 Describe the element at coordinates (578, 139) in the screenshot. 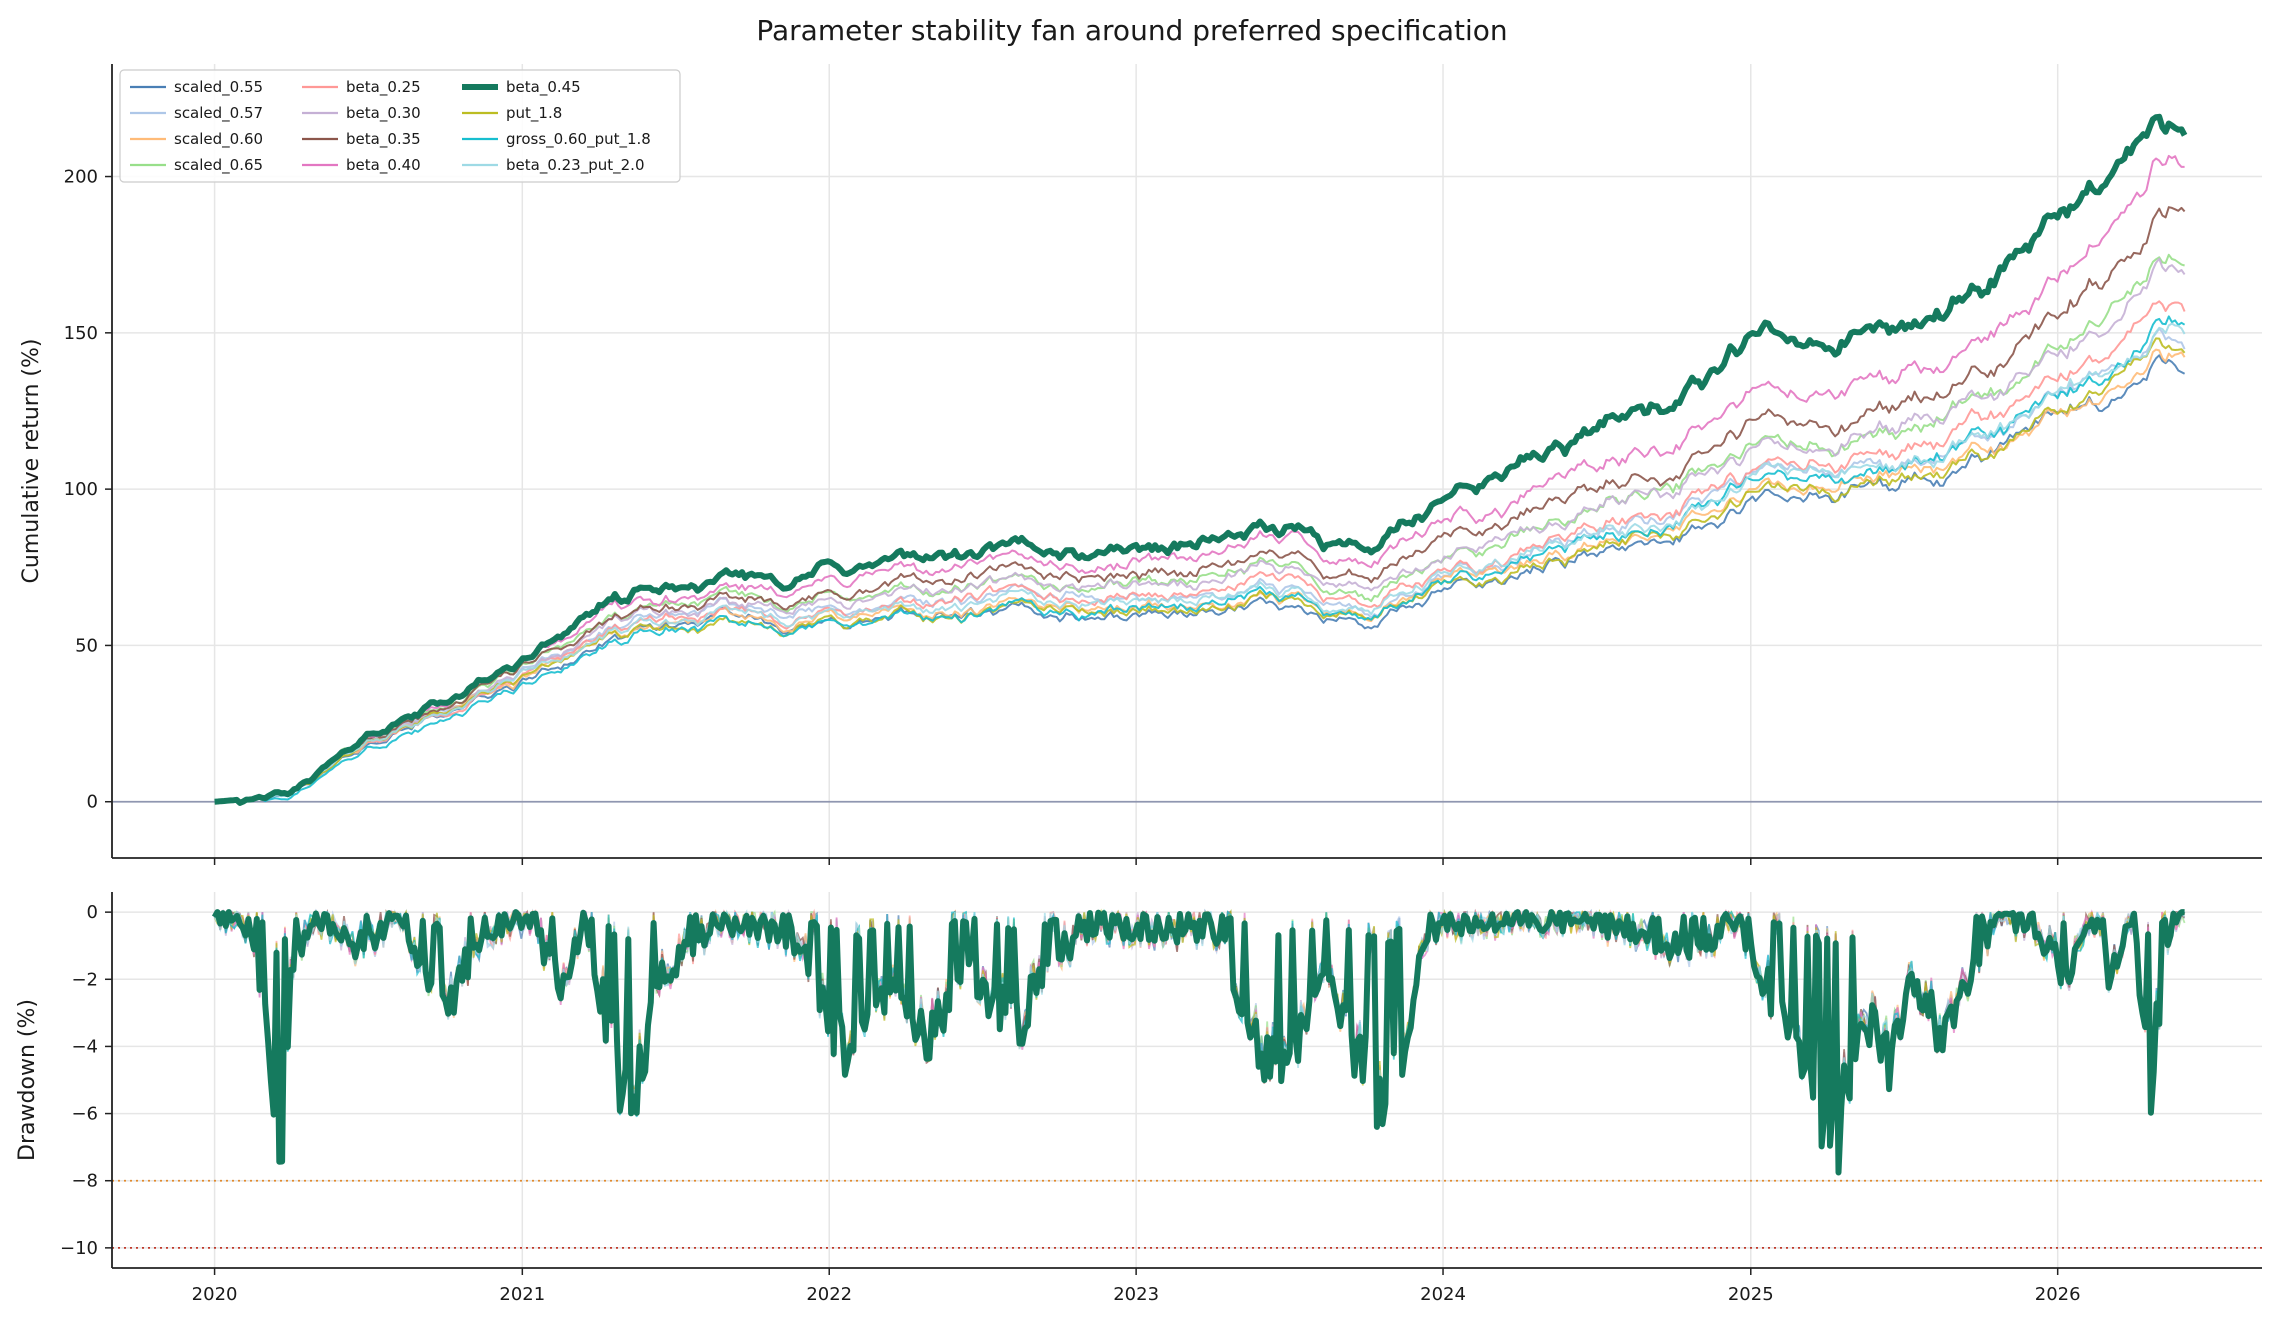

I see `legend-label-gross_0.60_put_1.8: gross_0.60_put_1.8` at that location.